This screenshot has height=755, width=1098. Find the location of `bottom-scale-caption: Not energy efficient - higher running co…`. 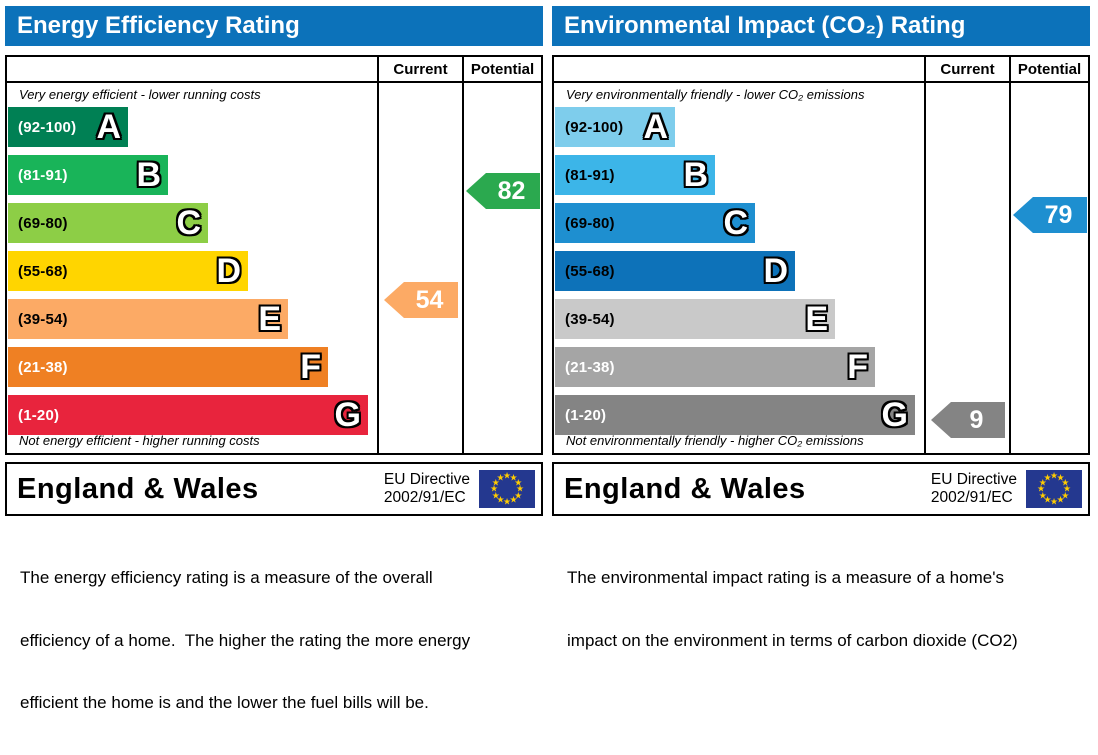

bottom-scale-caption: Not energy efficient - higher running co… is located at coordinates (139, 440).